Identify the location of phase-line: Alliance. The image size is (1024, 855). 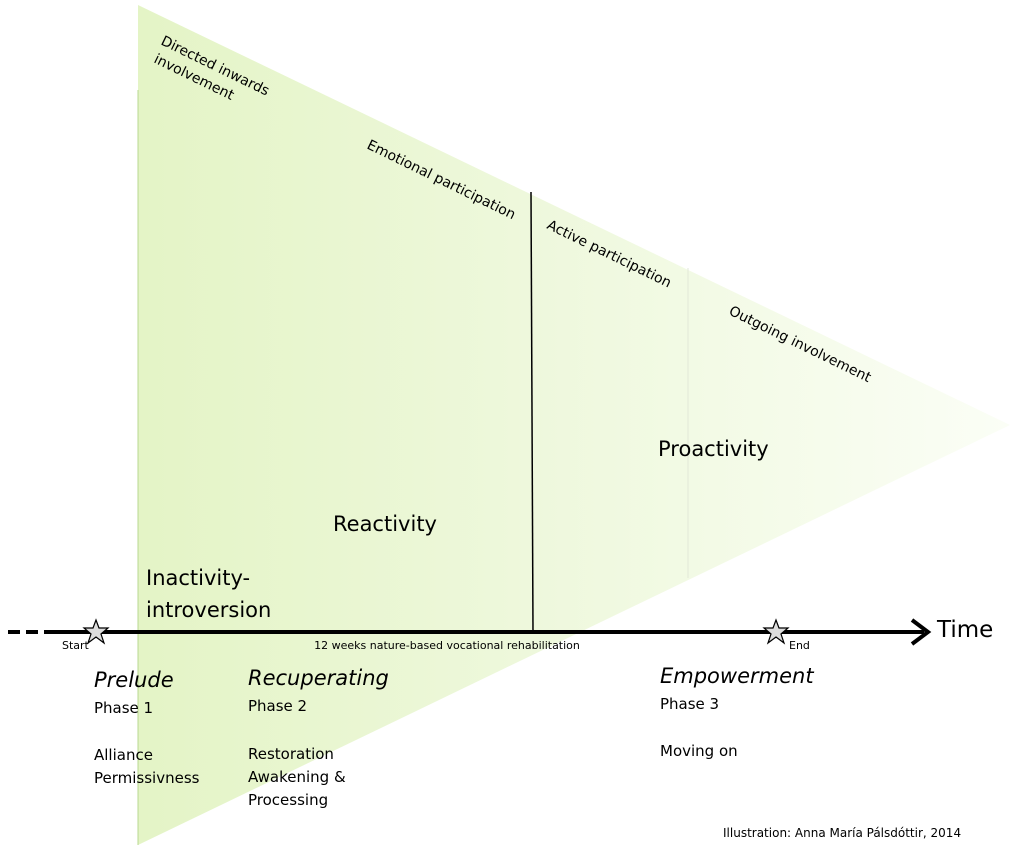
(123, 755).